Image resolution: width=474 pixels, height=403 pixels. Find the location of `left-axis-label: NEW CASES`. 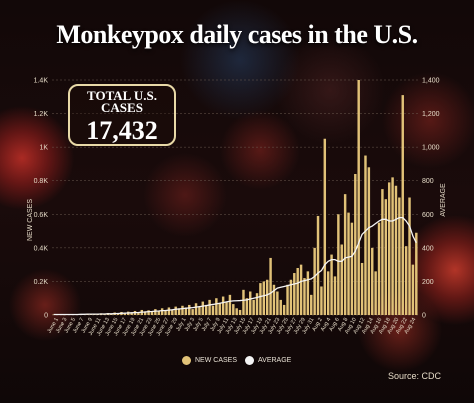

left-axis-label: NEW CASES is located at coordinates (30, 220).